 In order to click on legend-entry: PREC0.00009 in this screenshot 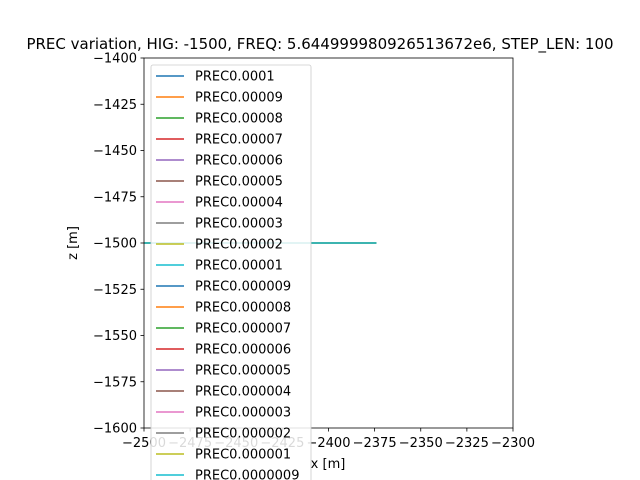, I will do `click(239, 98)`.